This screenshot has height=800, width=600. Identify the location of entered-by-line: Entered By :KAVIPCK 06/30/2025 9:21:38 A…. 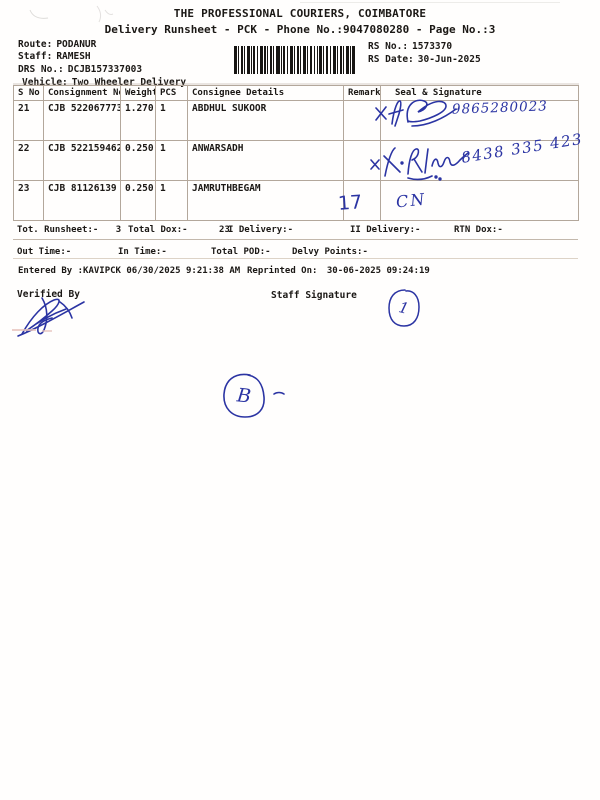
(129, 271).